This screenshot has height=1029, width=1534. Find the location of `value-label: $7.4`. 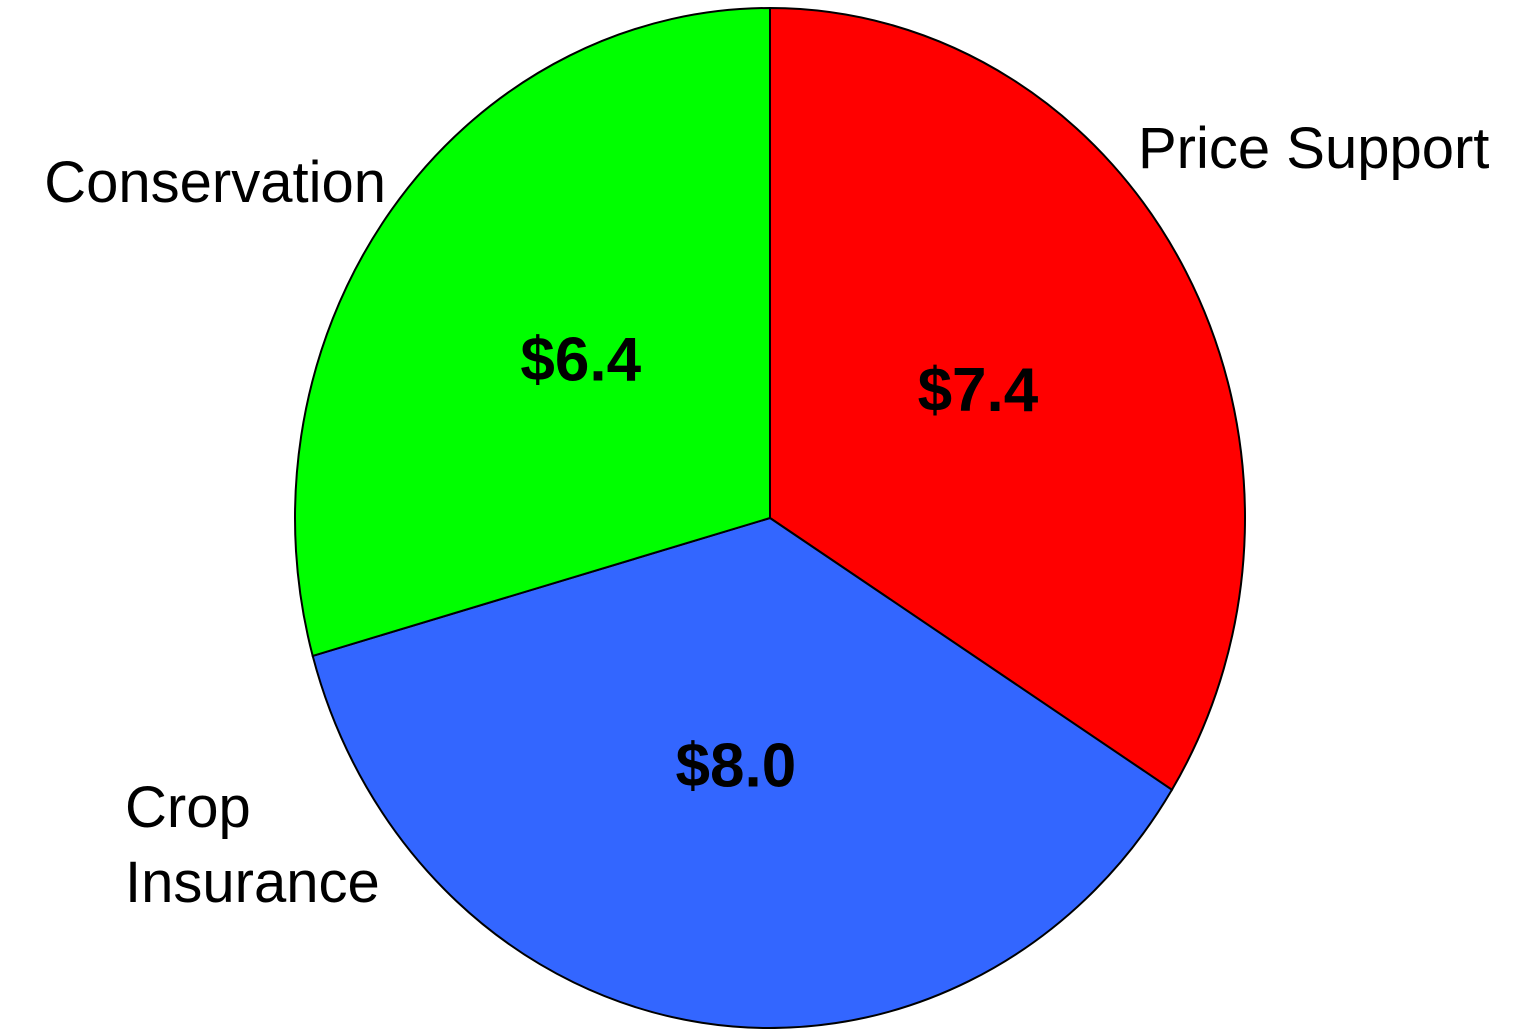

value-label: $7.4 is located at coordinates (978, 390).